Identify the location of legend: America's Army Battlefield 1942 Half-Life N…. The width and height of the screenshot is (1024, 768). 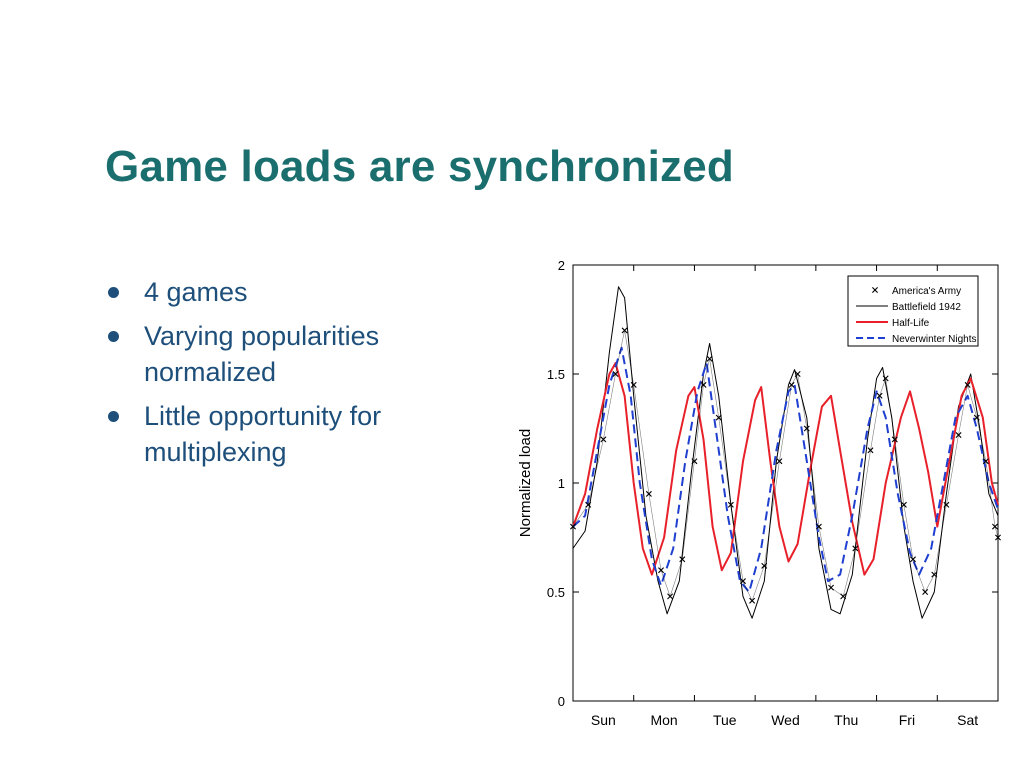
(913, 311).